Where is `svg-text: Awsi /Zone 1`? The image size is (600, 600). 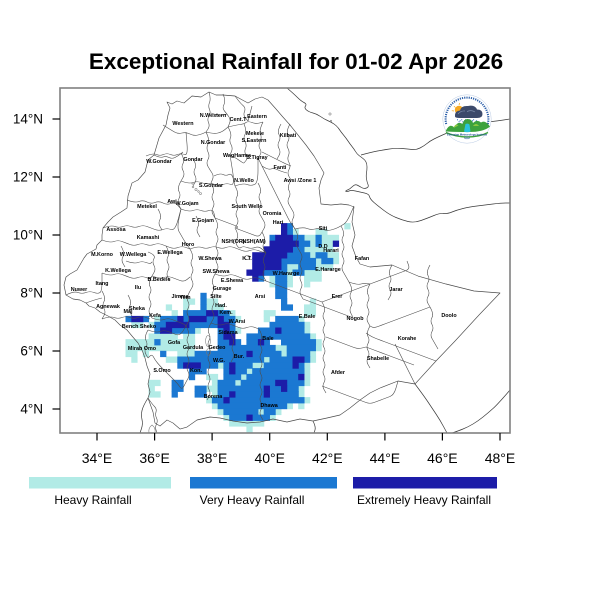
svg-text: Awsi /Zone 1 is located at coordinates (300, 181).